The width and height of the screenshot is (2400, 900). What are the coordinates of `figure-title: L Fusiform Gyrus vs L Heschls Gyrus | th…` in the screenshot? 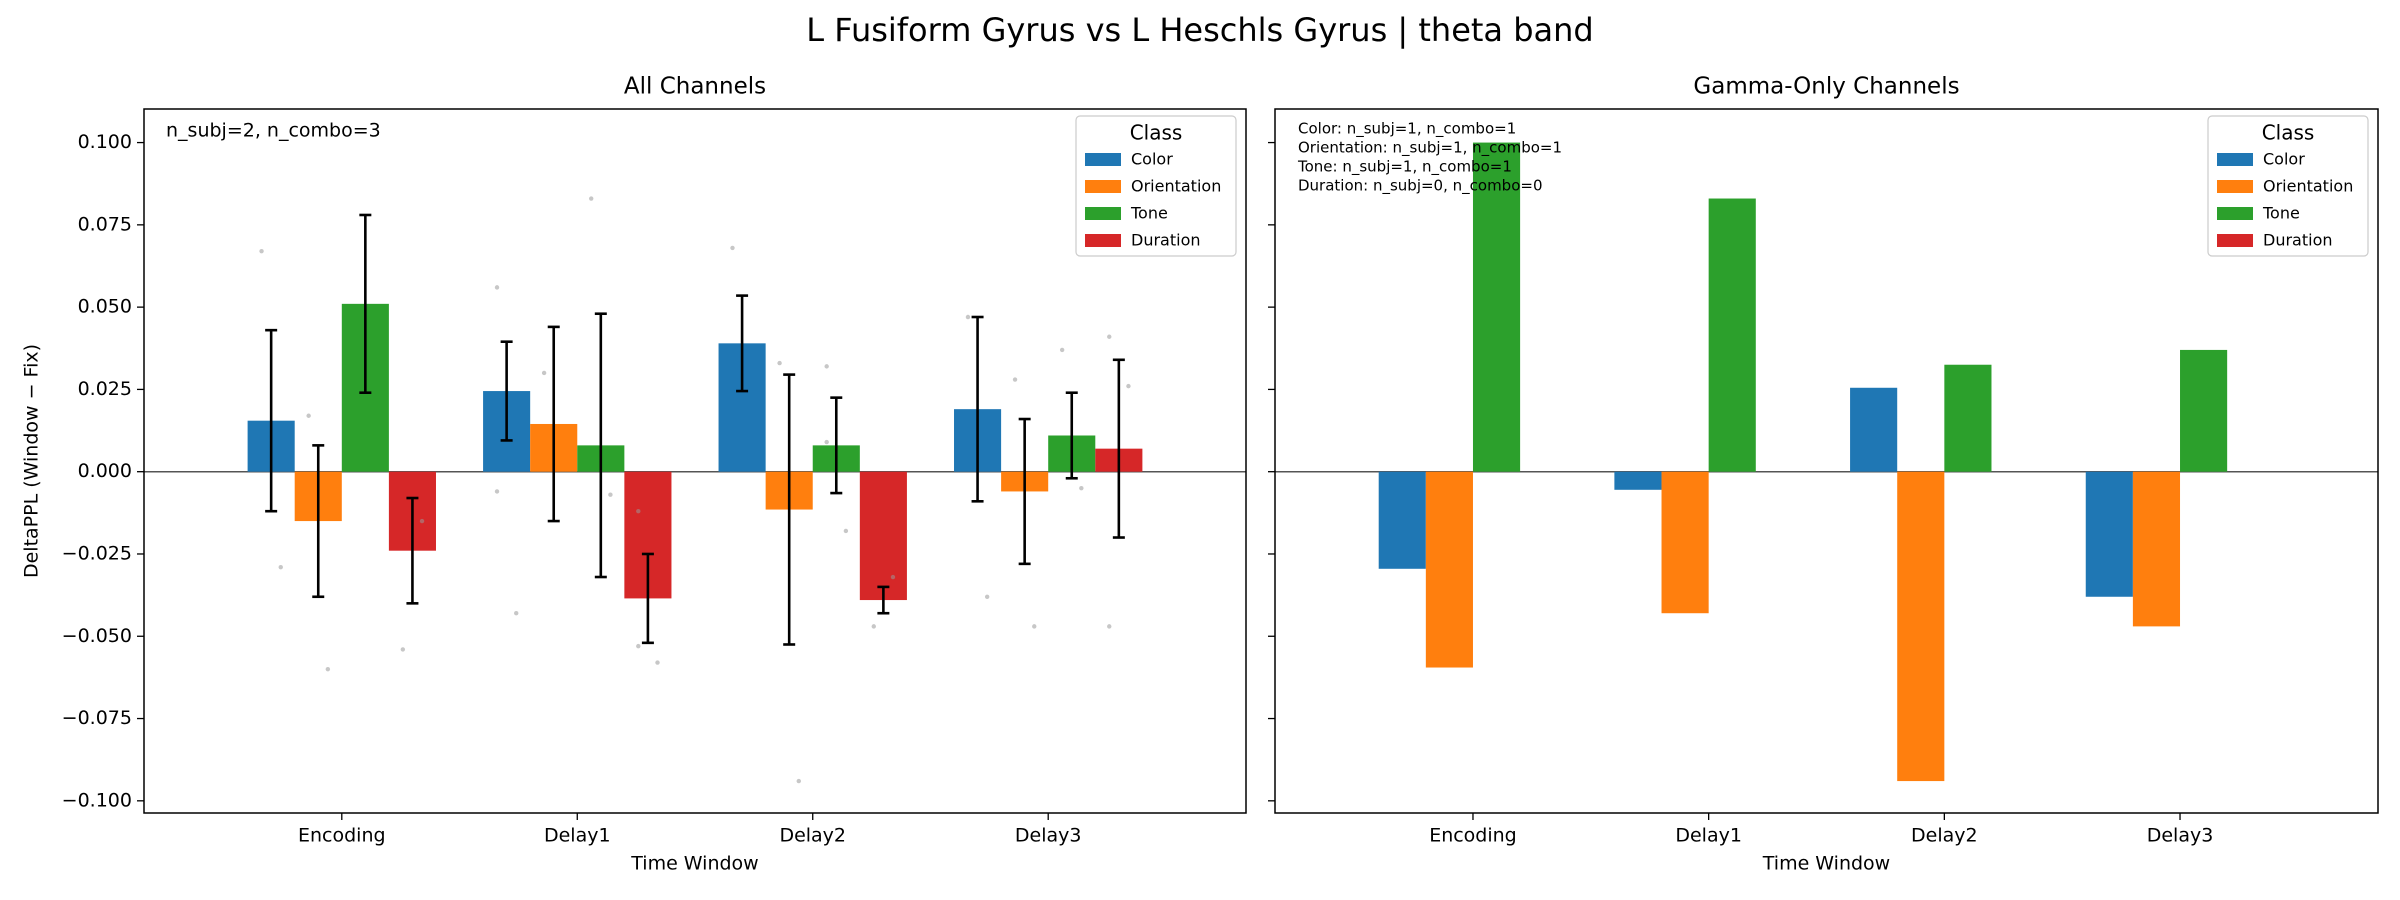 It's located at (1199, 30).